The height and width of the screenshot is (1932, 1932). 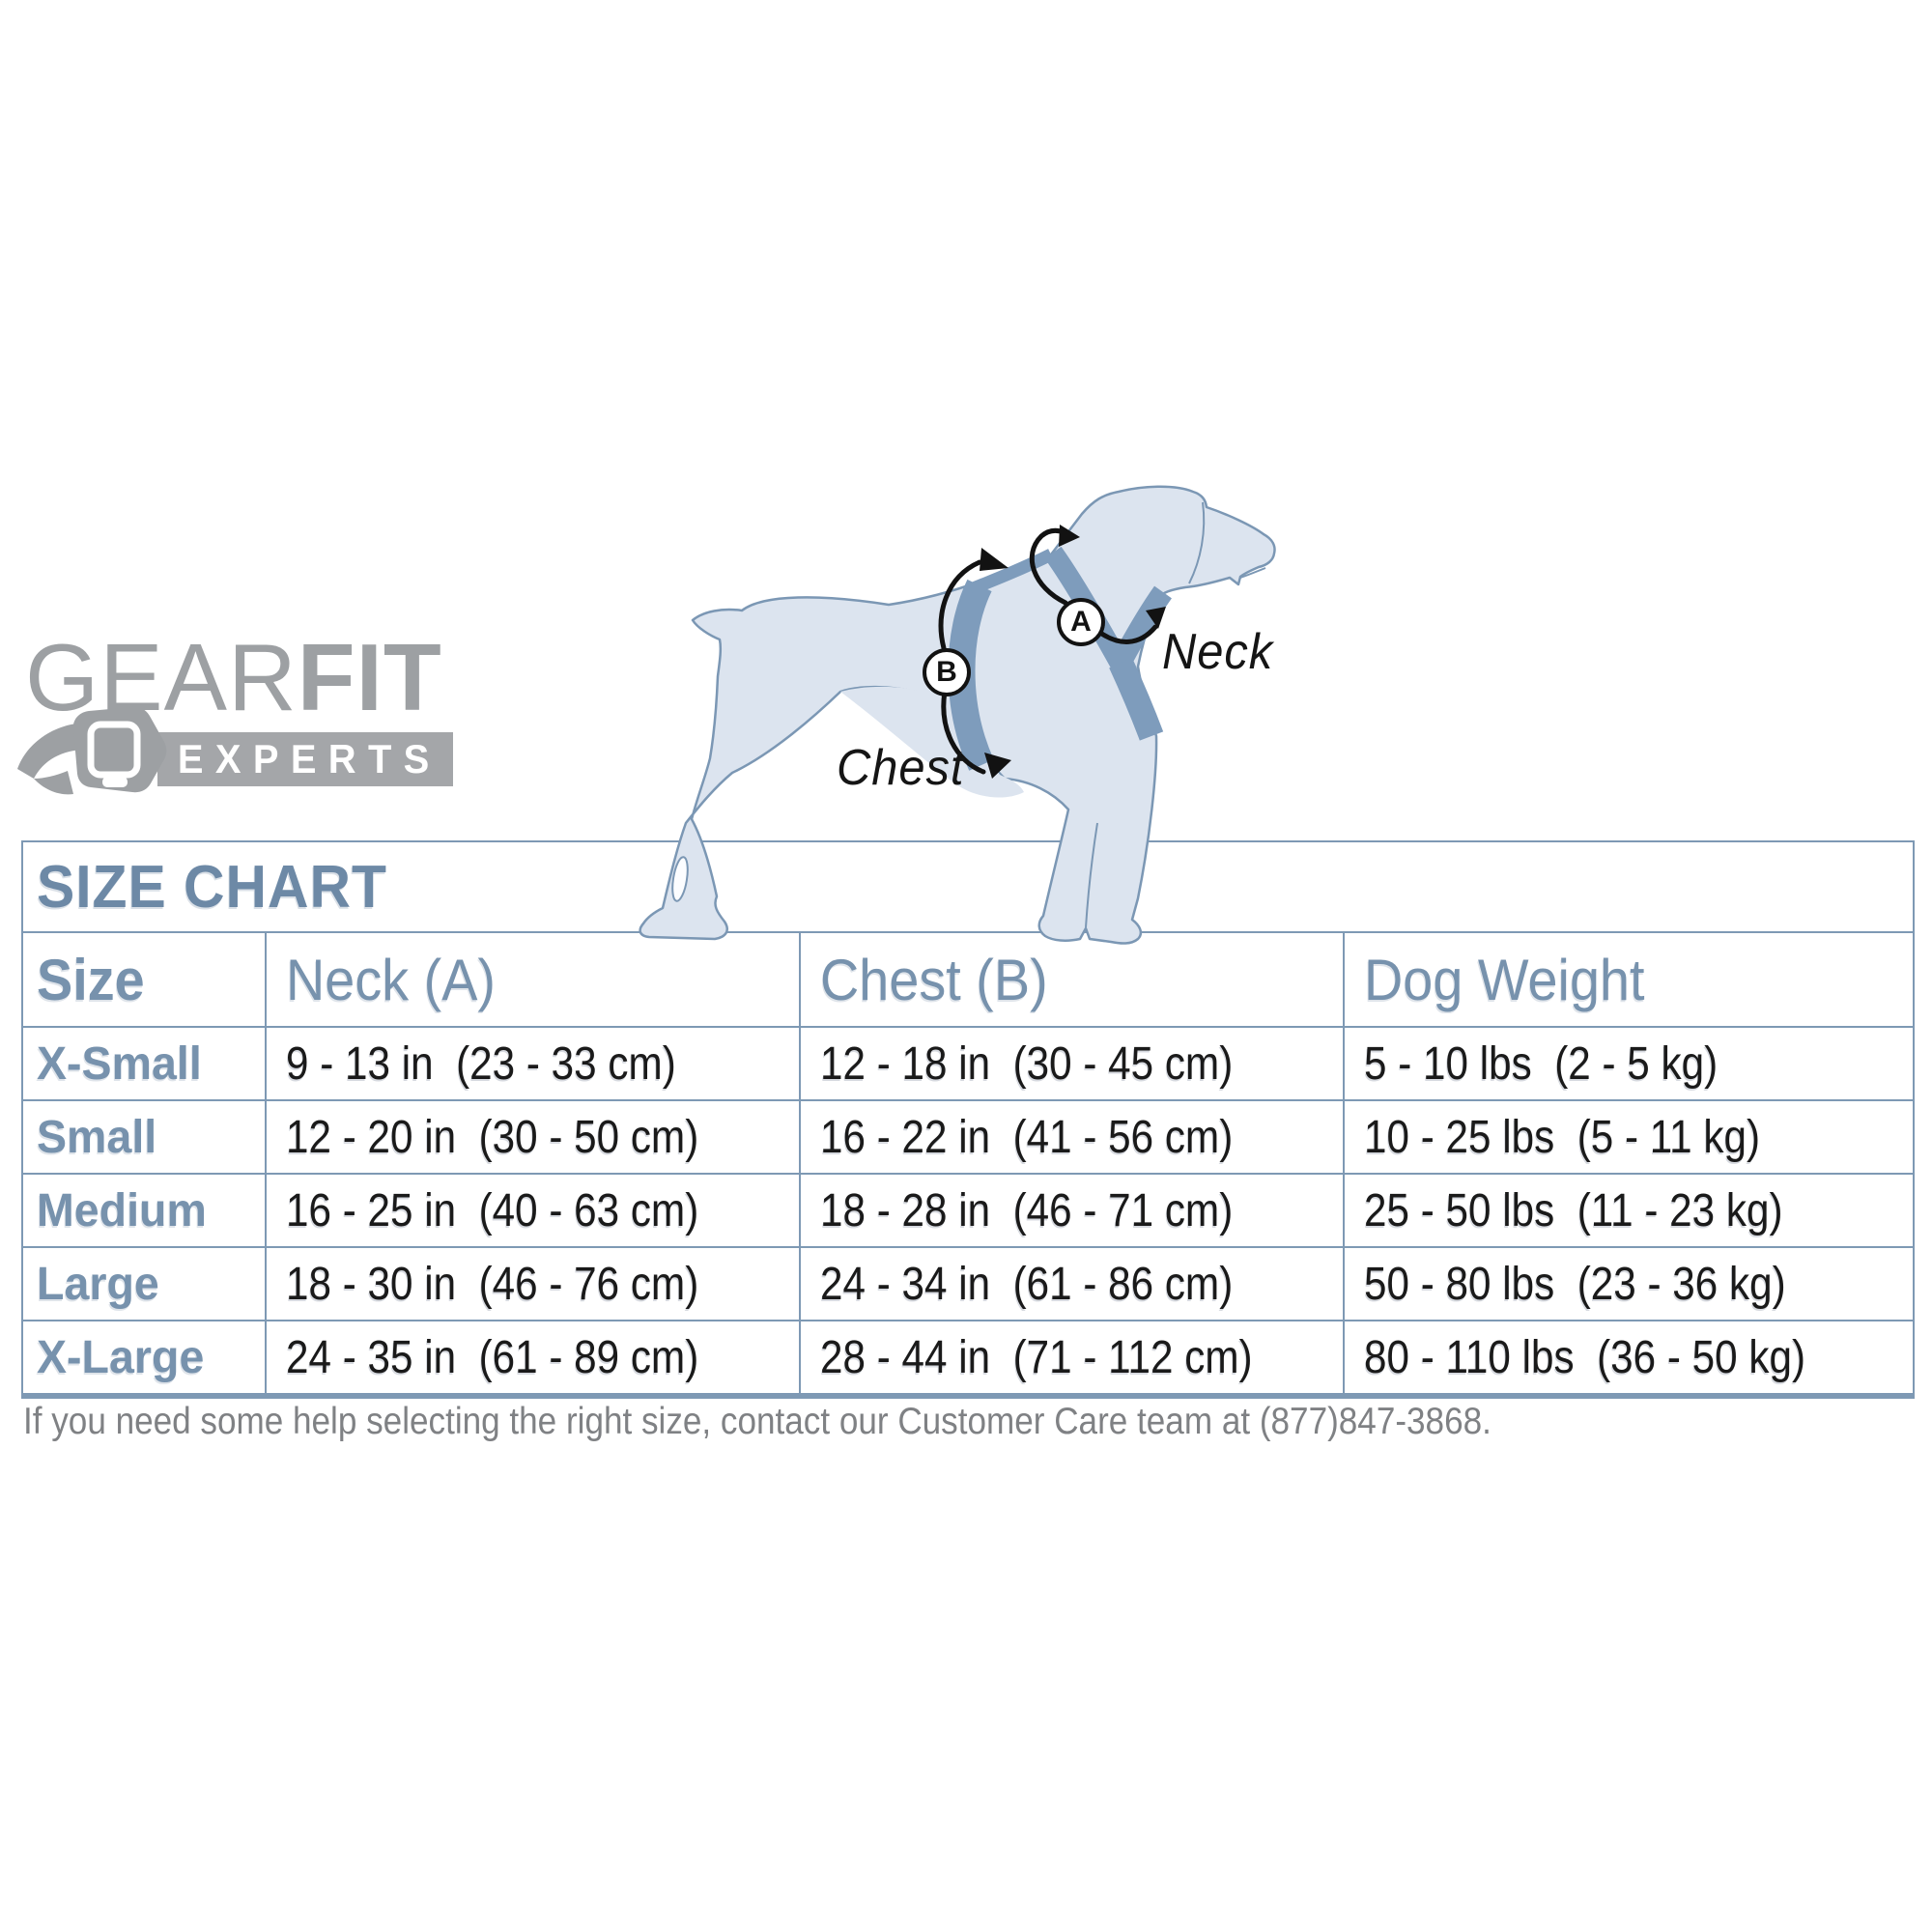 I want to click on header-neck: Neck (A), so click(x=532, y=979).